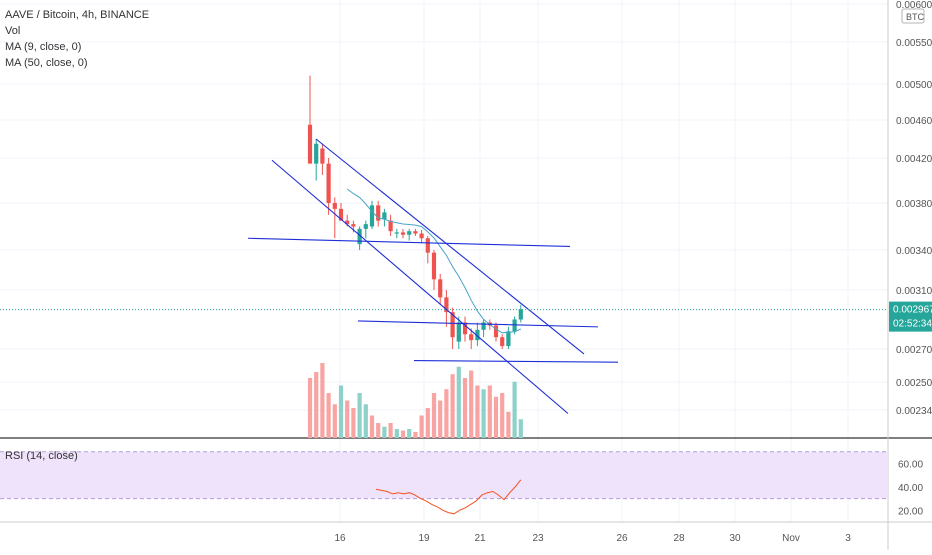  Describe the element at coordinates (46, 63) in the screenshot. I see `indicator-ma50: MA (50, close, 0)` at that location.